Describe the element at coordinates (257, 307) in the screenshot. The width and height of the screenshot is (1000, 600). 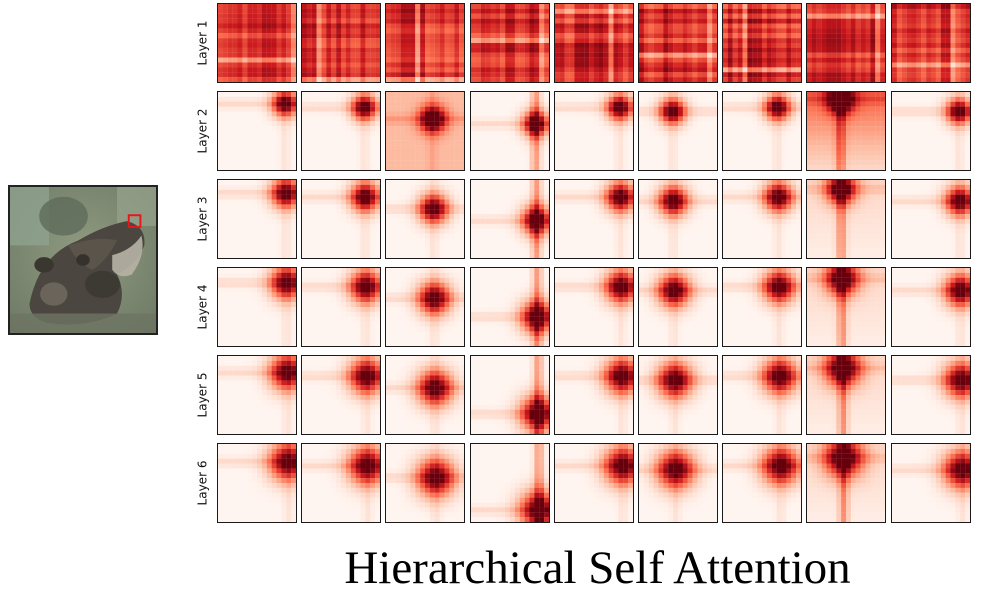
I see `attention-map-layer4-head1` at that location.